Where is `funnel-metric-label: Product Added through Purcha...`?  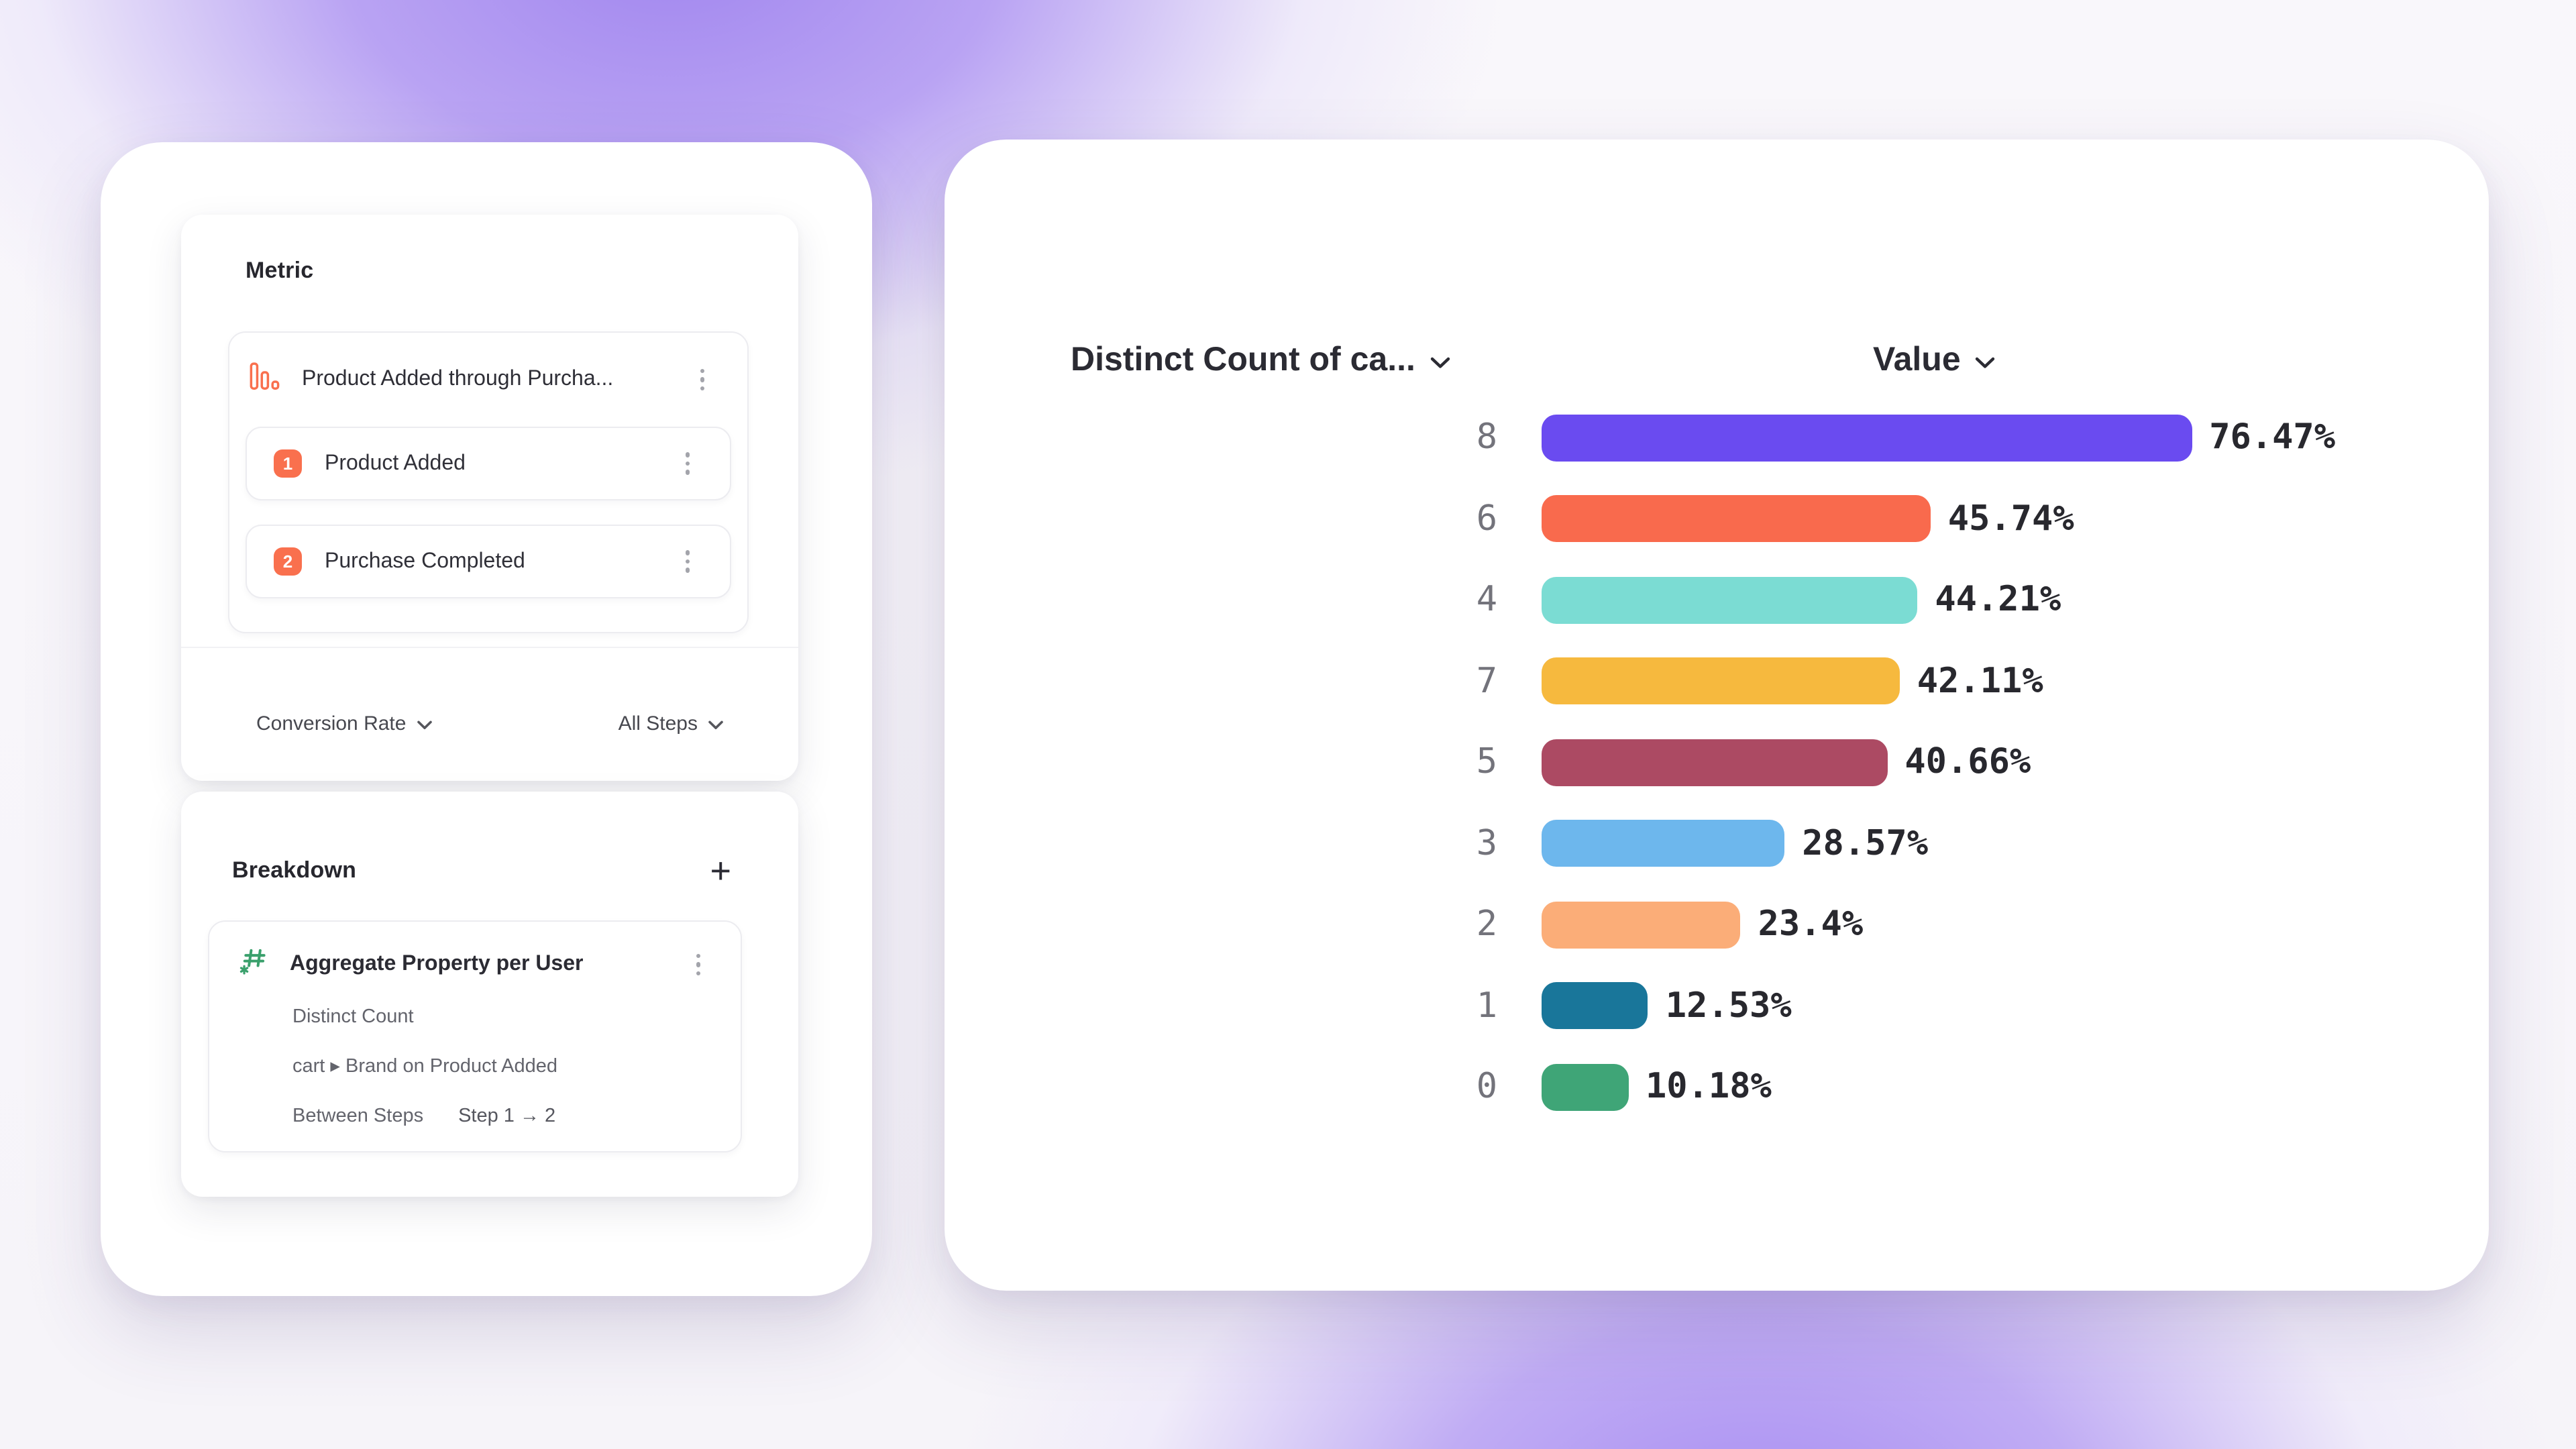 funnel-metric-label: Product Added through Purcha... is located at coordinates (458, 379).